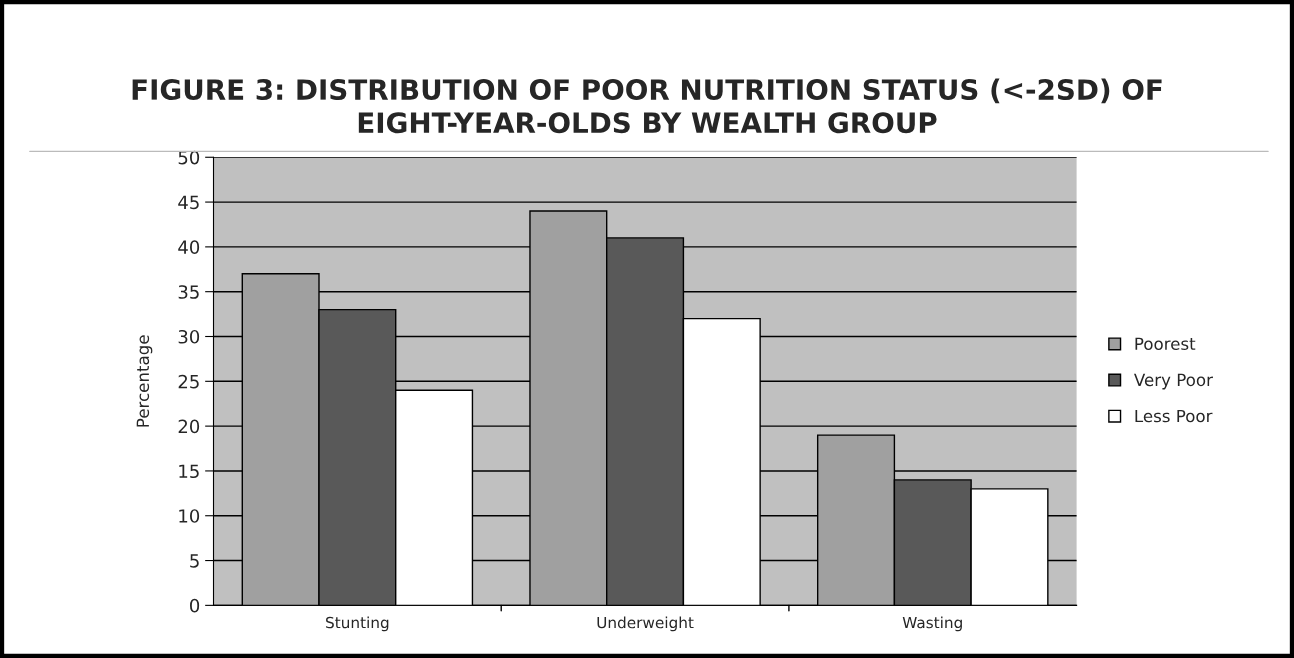  Describe the element at coordinates (647, 106) in the screenshot. I see `chart-title: FIGURE 3: DISTRIBUTION OF POOR NUTRITION STATUS (<-2SD) OF EIGHT-YEAR-OLDS BY WEALTH GROUP` at that location.